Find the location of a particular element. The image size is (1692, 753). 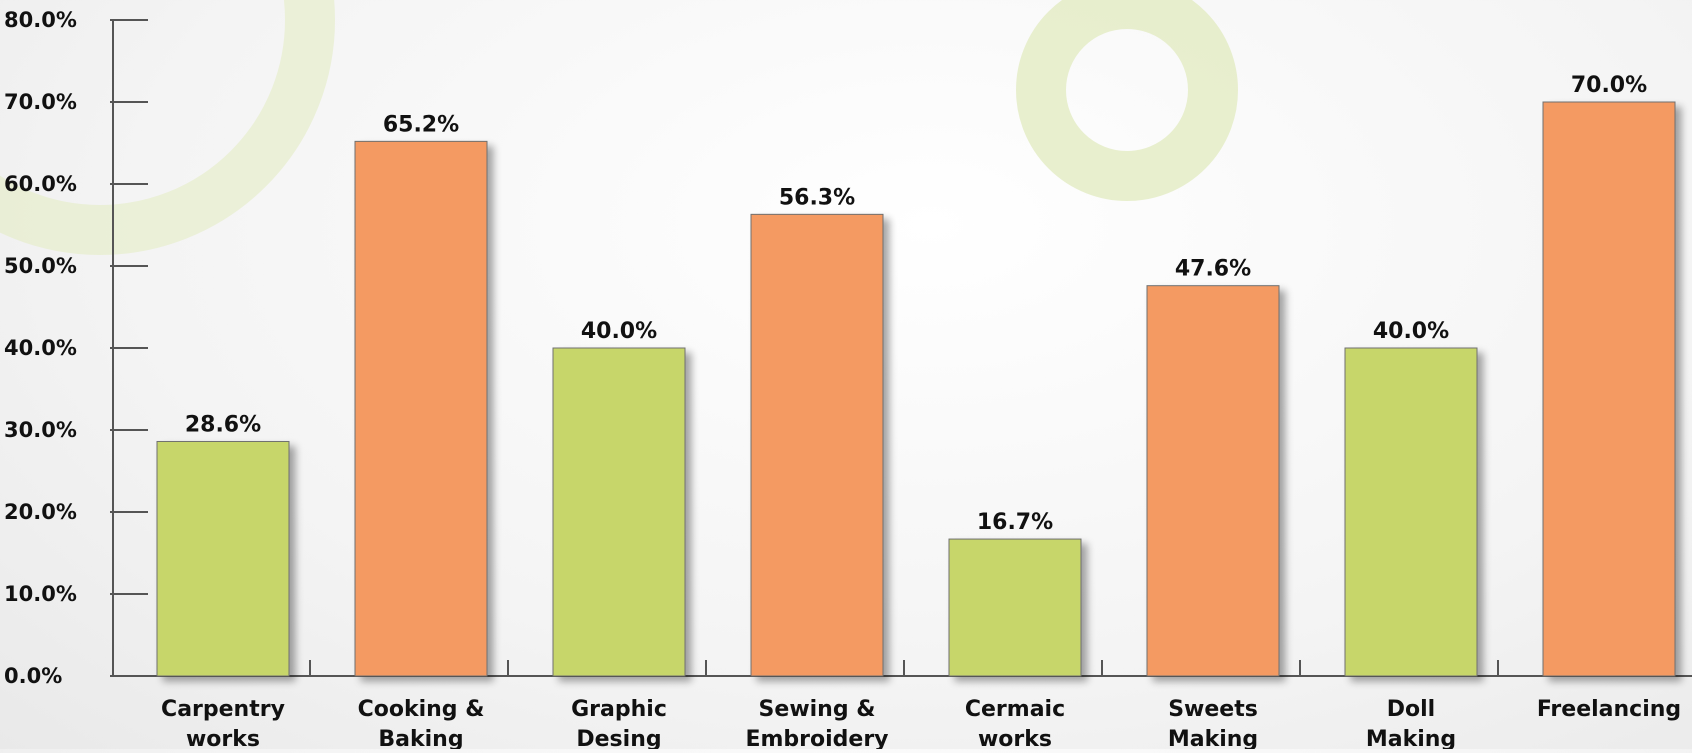

y-tick-label: 70.0% is located at coordinates (40, 102).